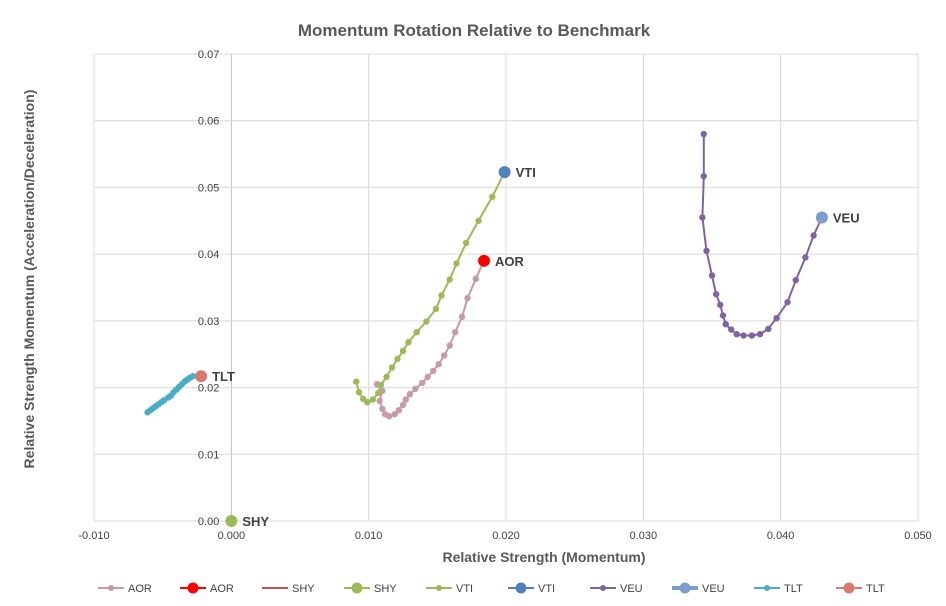 This screenshot has height=606, width=946. I want to click on chart-title: Momentum Rotation Relative to Benchmark, so click(474, 30).